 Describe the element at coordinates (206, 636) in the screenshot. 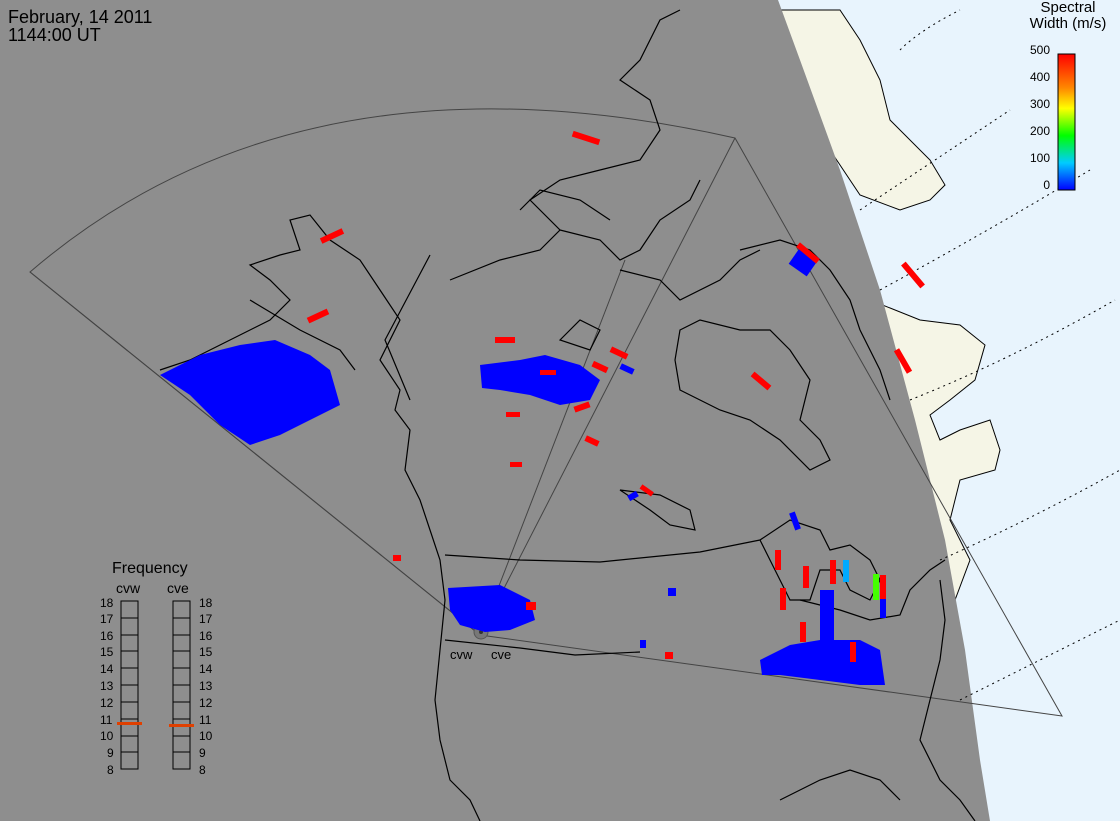

I see `frequency-tick-right: 16` at that location.